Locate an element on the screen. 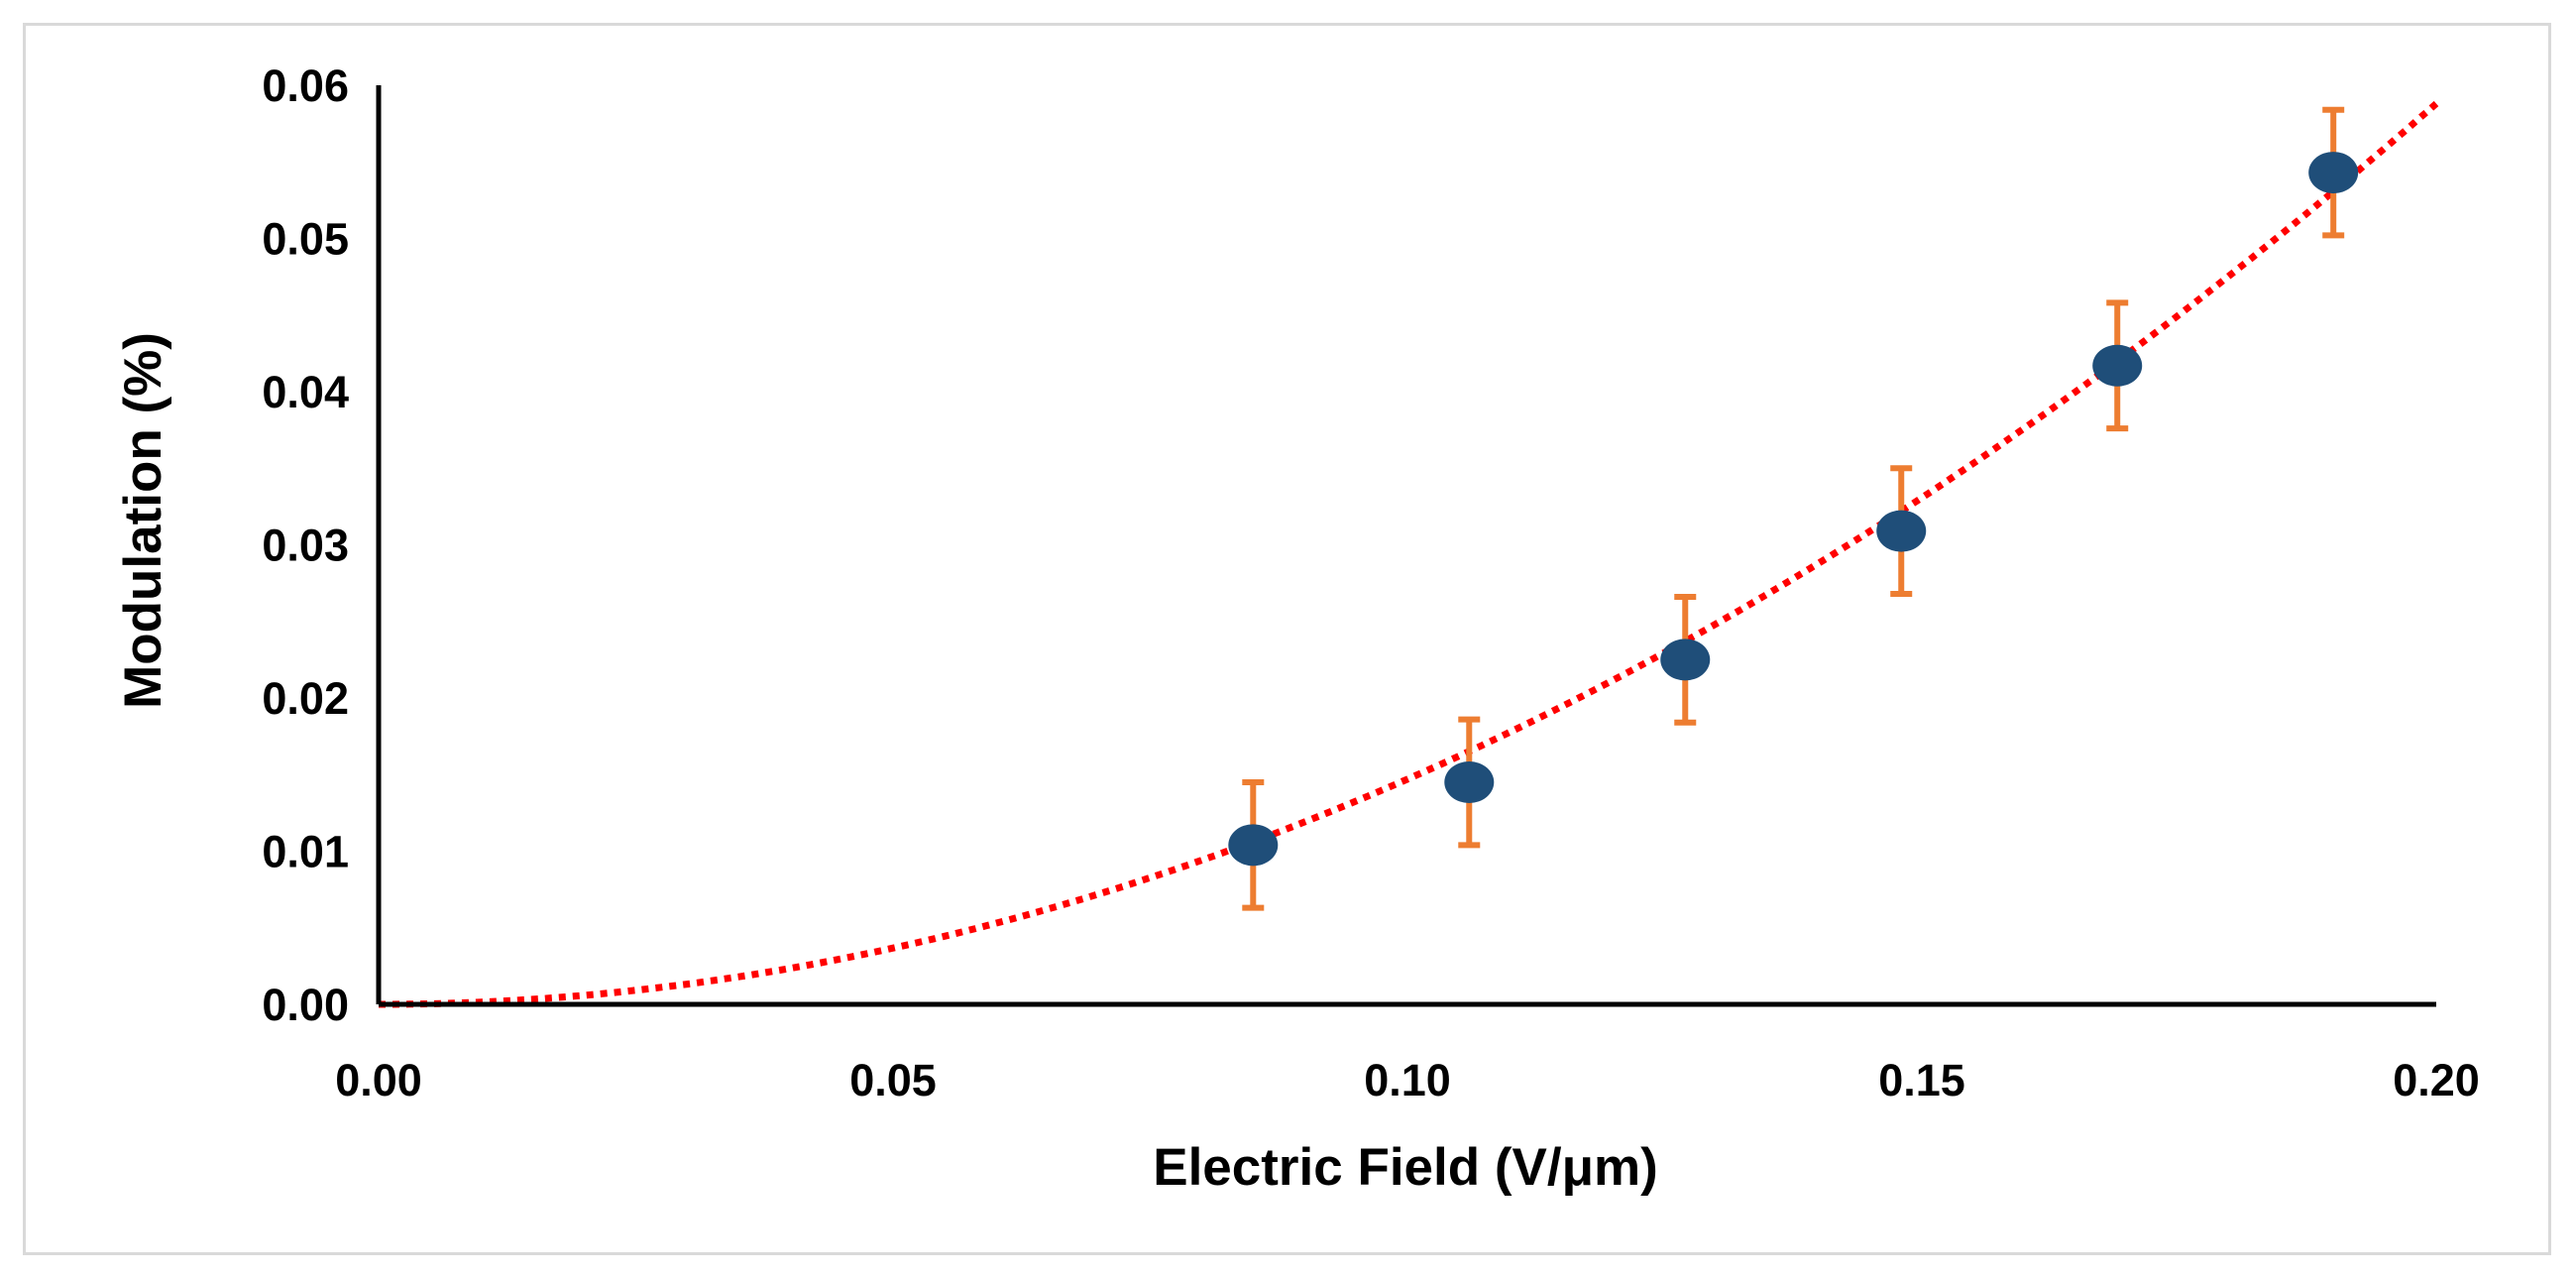 This screenshot has height=1278, width=2576. y-tick-label: 0.06 is located at coordinates (305, 85).